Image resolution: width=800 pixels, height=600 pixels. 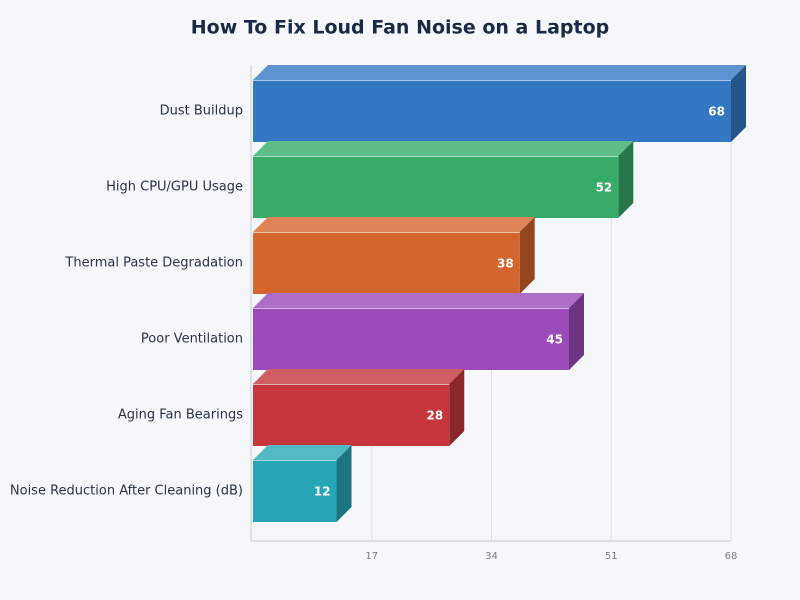 What do you see at coordinates (192, 339) in the screenshot?
I see `y-tick-label: Poor Ventilation` at bounding box center [192, 339].